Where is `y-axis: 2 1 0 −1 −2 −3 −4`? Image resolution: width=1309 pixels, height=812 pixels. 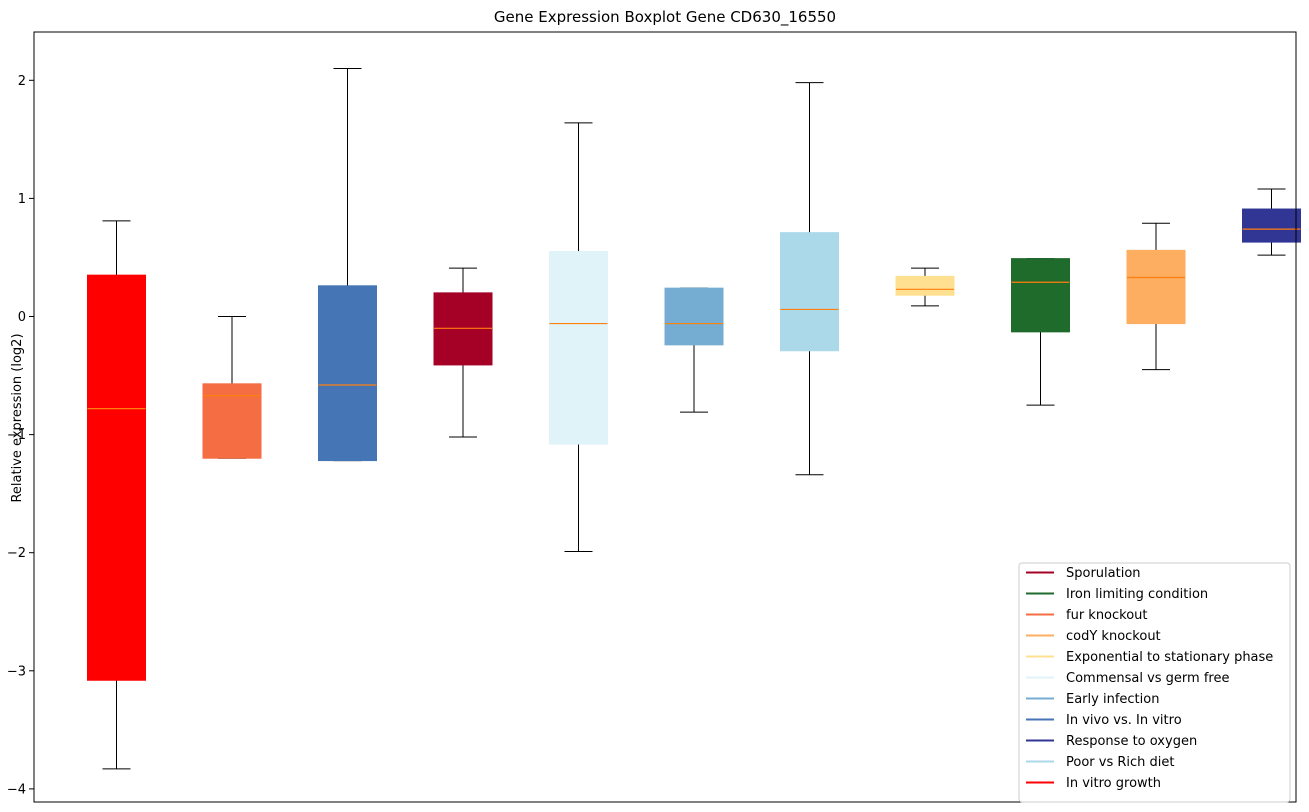
y-axis: 2 1 0 −1 −2 −3 −4 is located at coordinates (20, 435).